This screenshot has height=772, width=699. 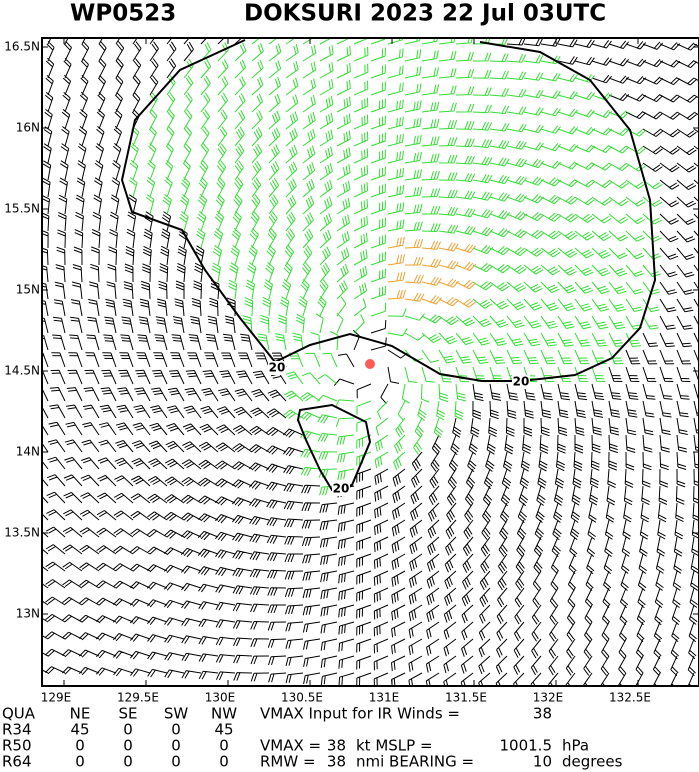 I want to click on x-tick-label: 130E, so click(x=220, y=698).